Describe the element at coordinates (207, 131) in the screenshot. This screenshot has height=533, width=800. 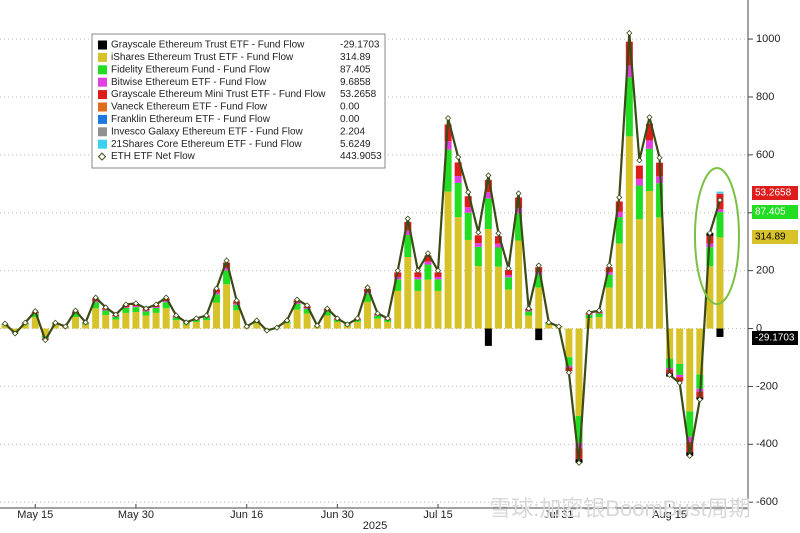
I see `legend-label: Invesco Galaxy Ethereum ETF - Fund Flow` at that location.